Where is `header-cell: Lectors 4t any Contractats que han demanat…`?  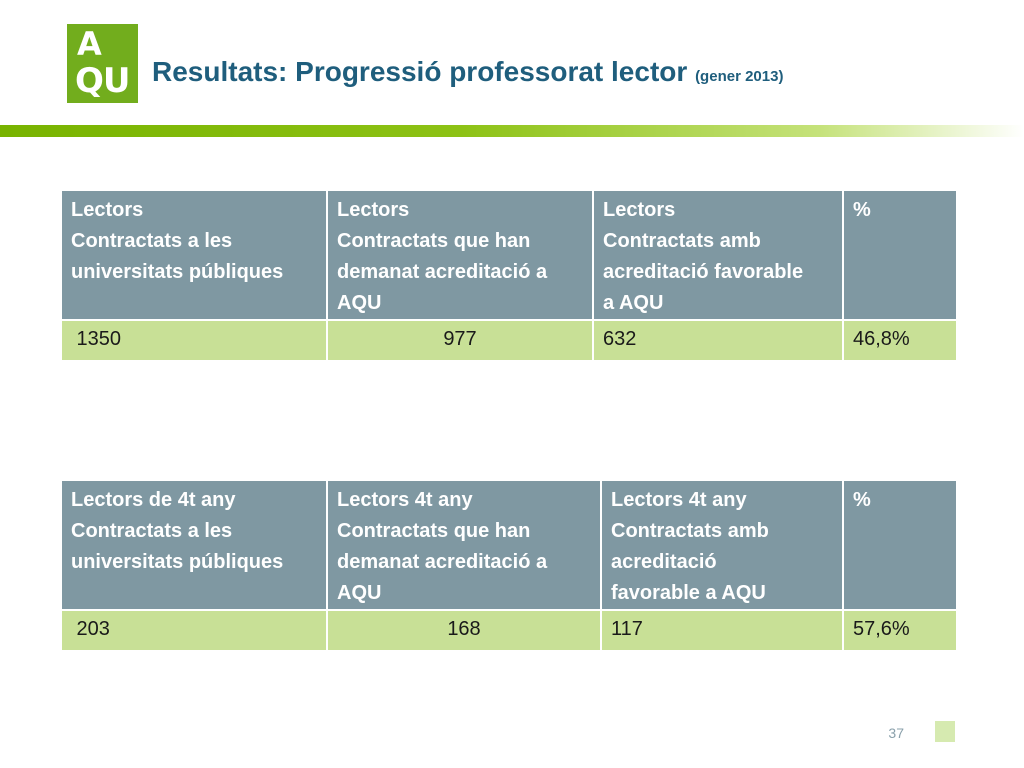
header-cell: Lectors 4t any Contractats que han demanat… is located at coordinates (464, 545).